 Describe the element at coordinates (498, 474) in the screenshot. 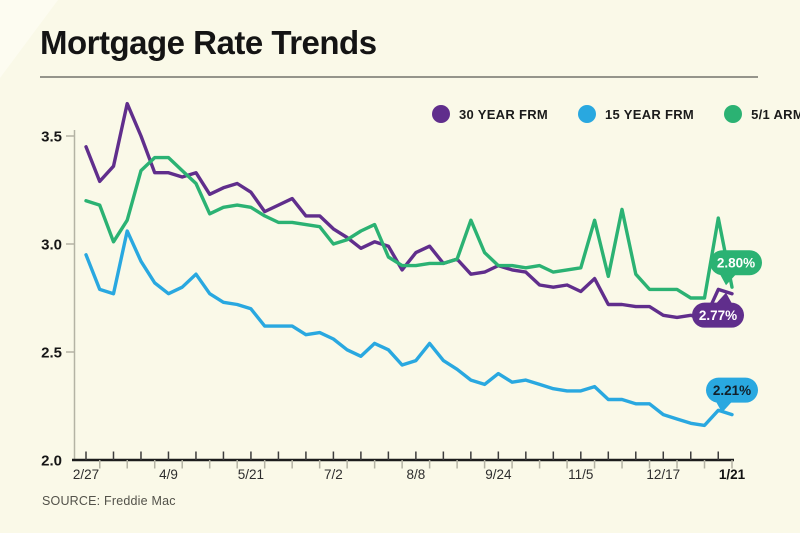

I see `x-tick-label: 9/24` at that location.